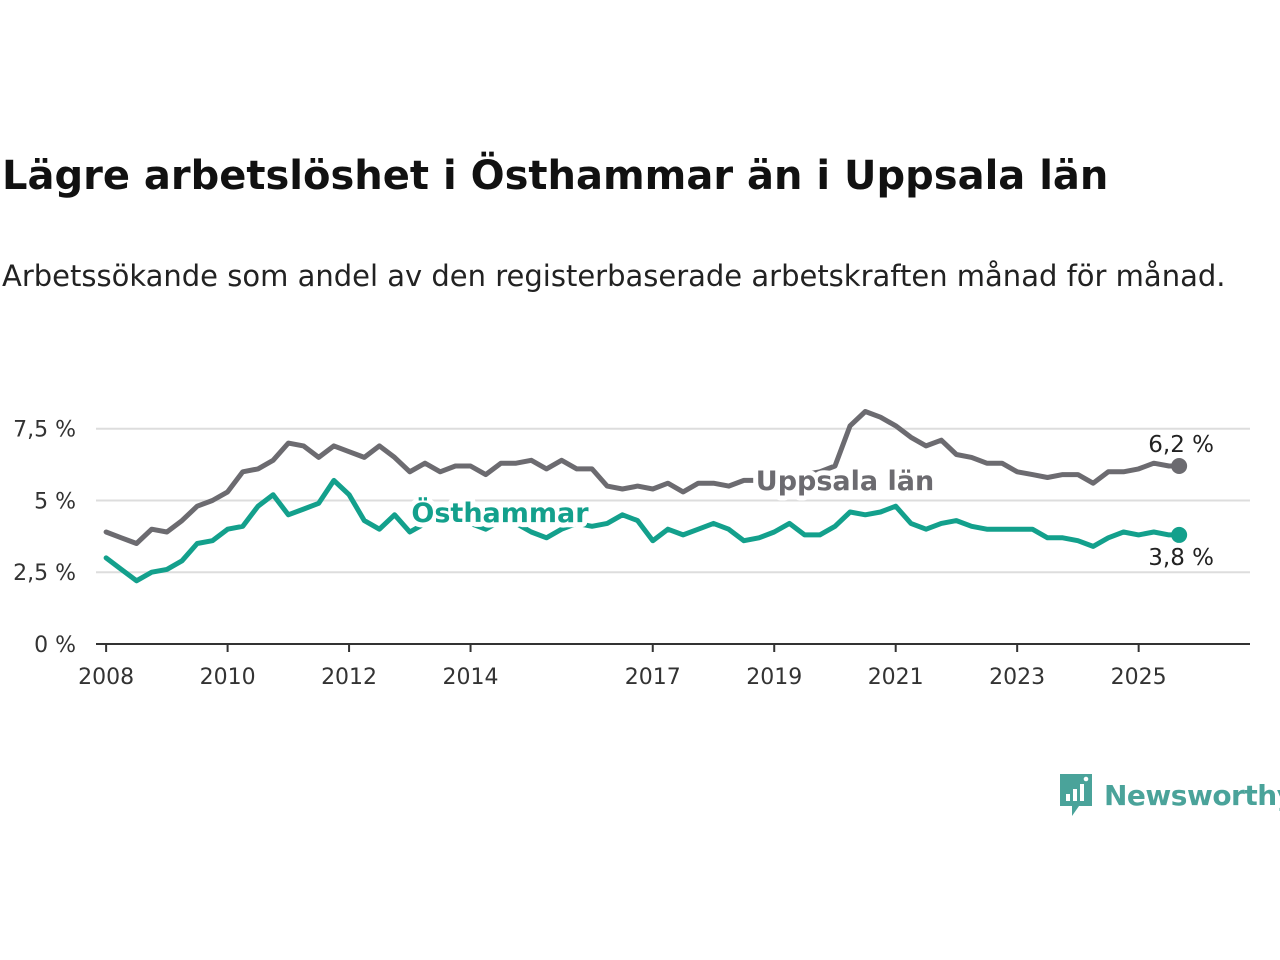  I want to click on x-tick-label: 2014, so click(471, 677).